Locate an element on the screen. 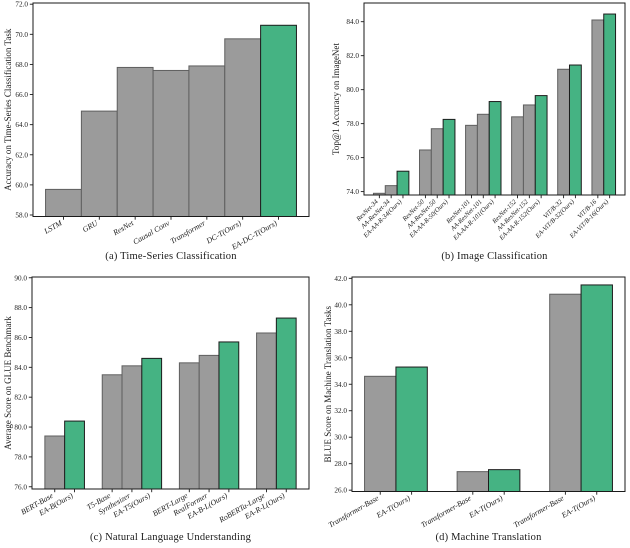 The image size is (630, 548). y-tick-label: 30.0 is located at coordinates (340, 438).